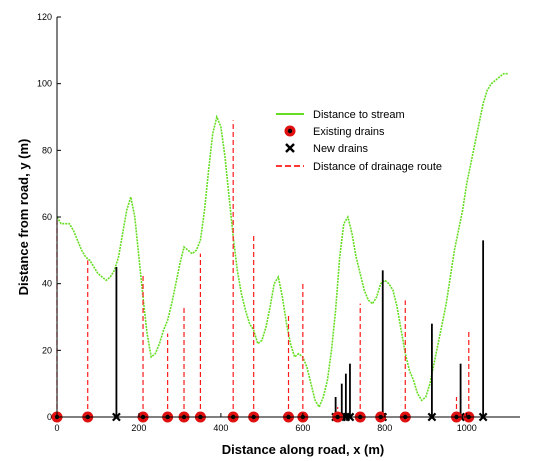 This screenshot has height=461, width=542. Describe the element at coordinates (220, 428) in the screenshot. I see `x-tick-label: 400` at that location.